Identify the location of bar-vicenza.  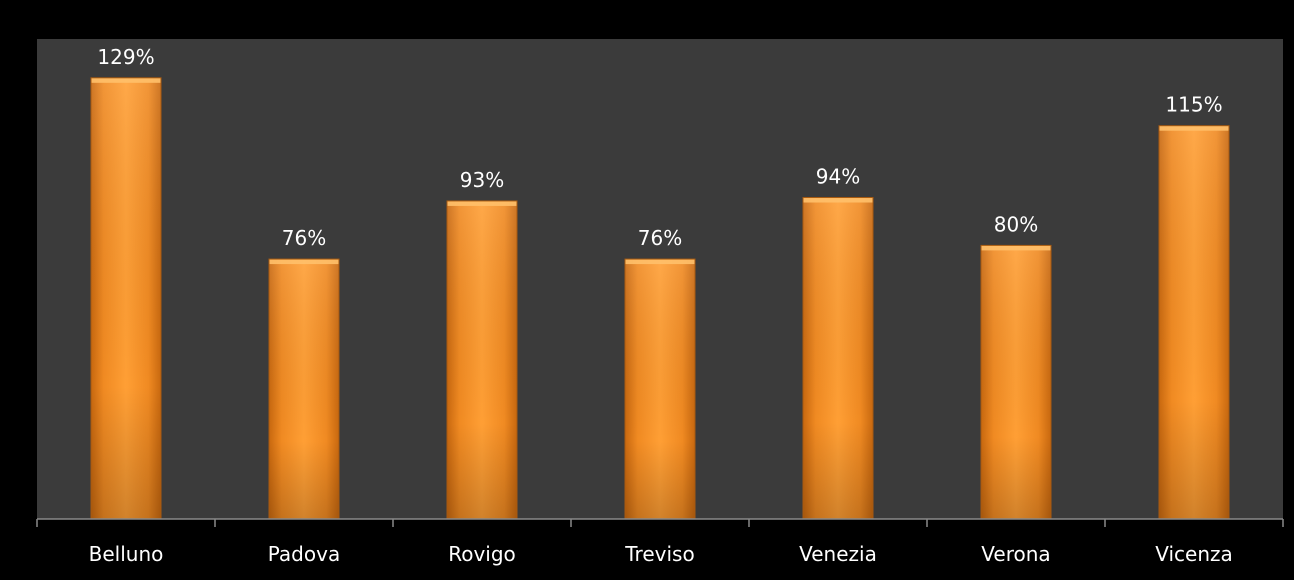
(1194, 322).